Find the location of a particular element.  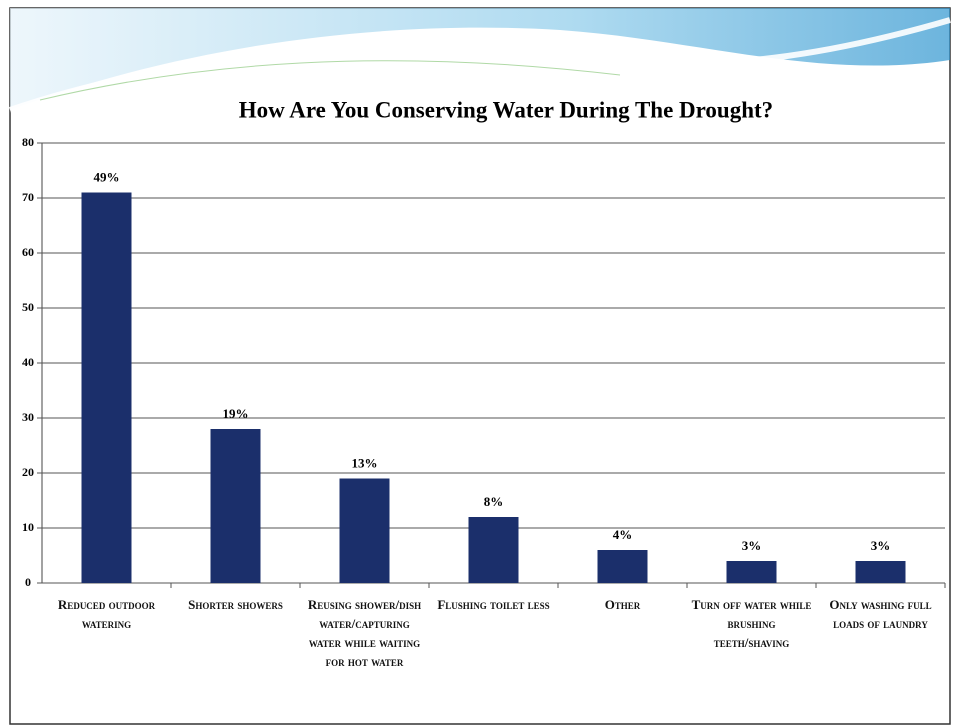

x-tick-label: Flushing toilet less is located at coordinates (493, 604).